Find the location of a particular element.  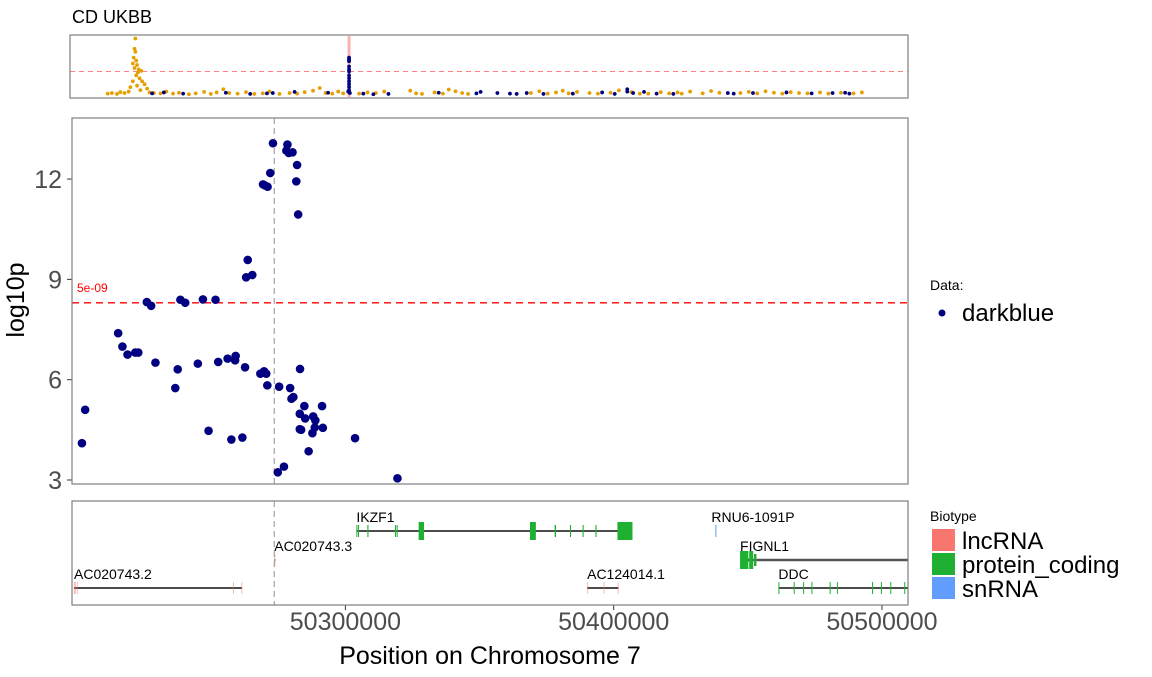

x-tick-labels: 50300000 50400000 50500000 is located at coordinates (614, 622).